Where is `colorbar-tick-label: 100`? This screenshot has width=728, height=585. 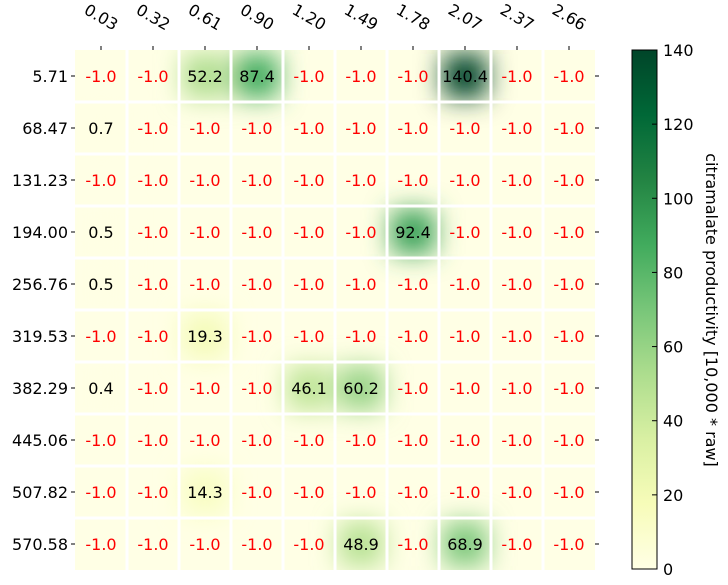
colorbar-tick-label: 100 is located at coordinates (678, 198).